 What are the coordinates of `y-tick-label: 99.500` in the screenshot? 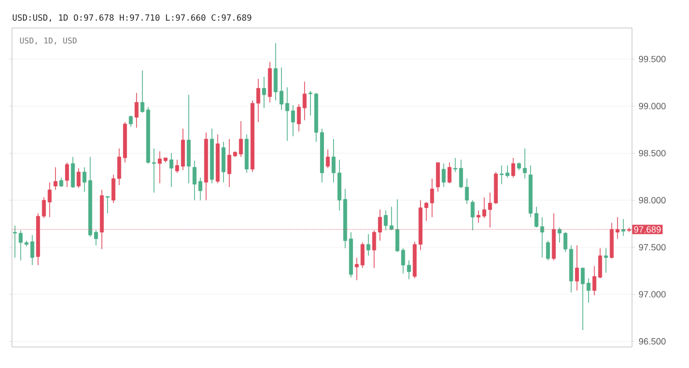 It's located at (652, 59).